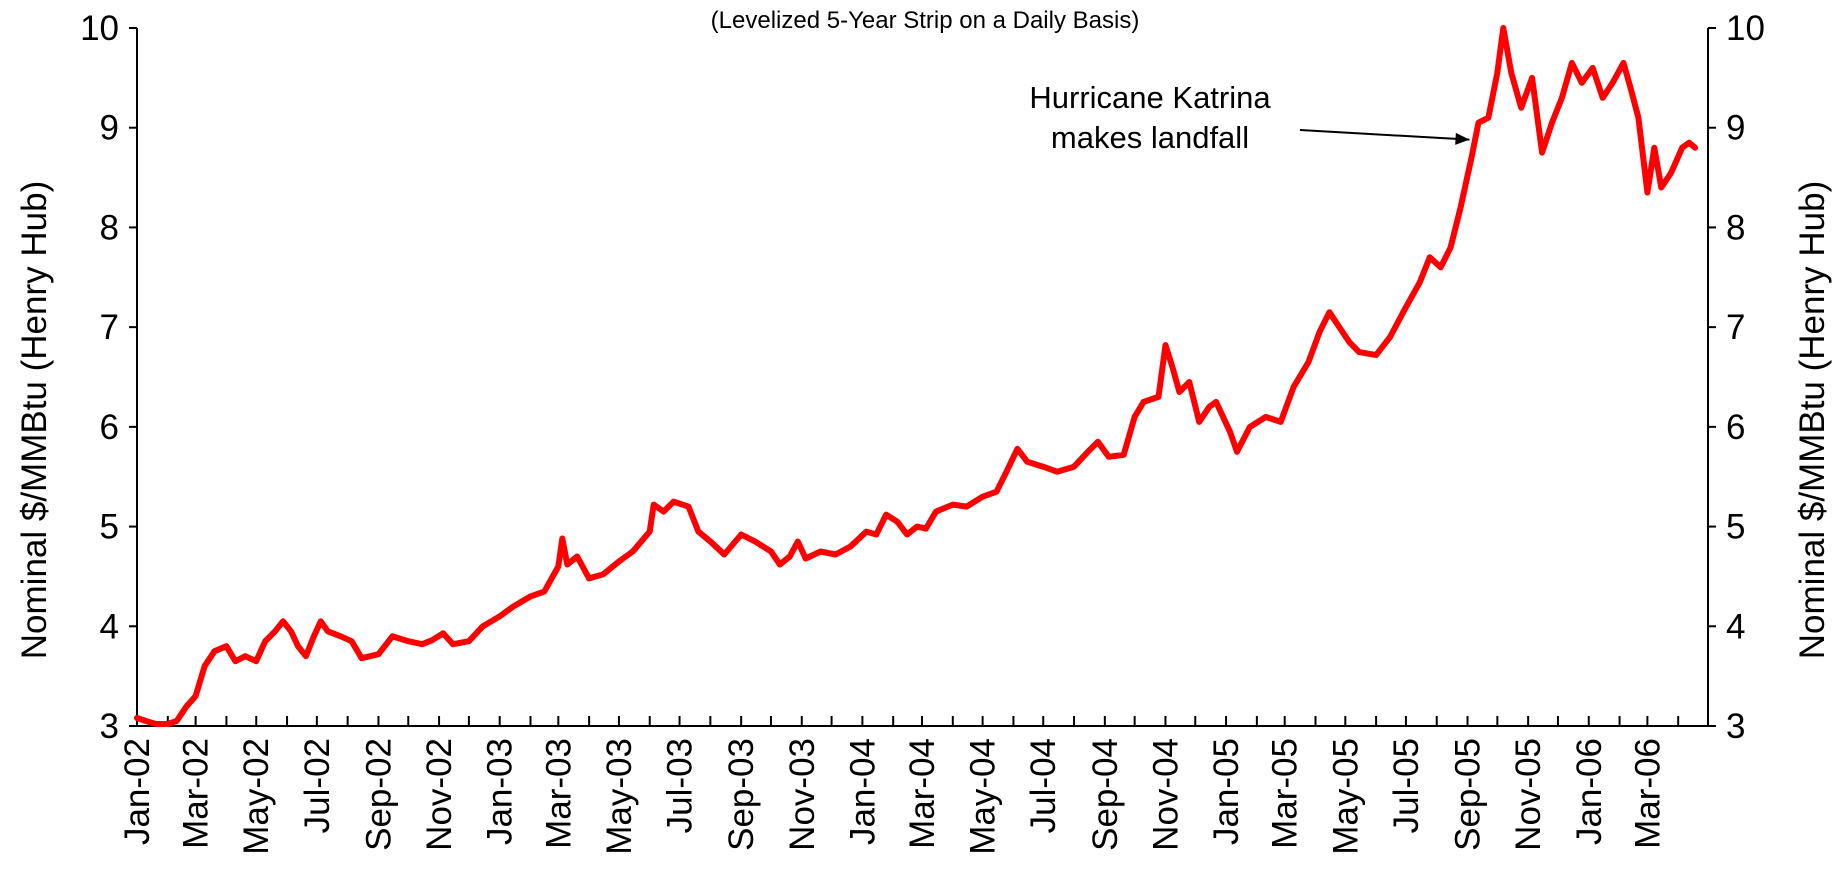 The height and width of the screenshot is (881, 1845). I want to click on y-tick-label-left: 6, so click(109, 427).